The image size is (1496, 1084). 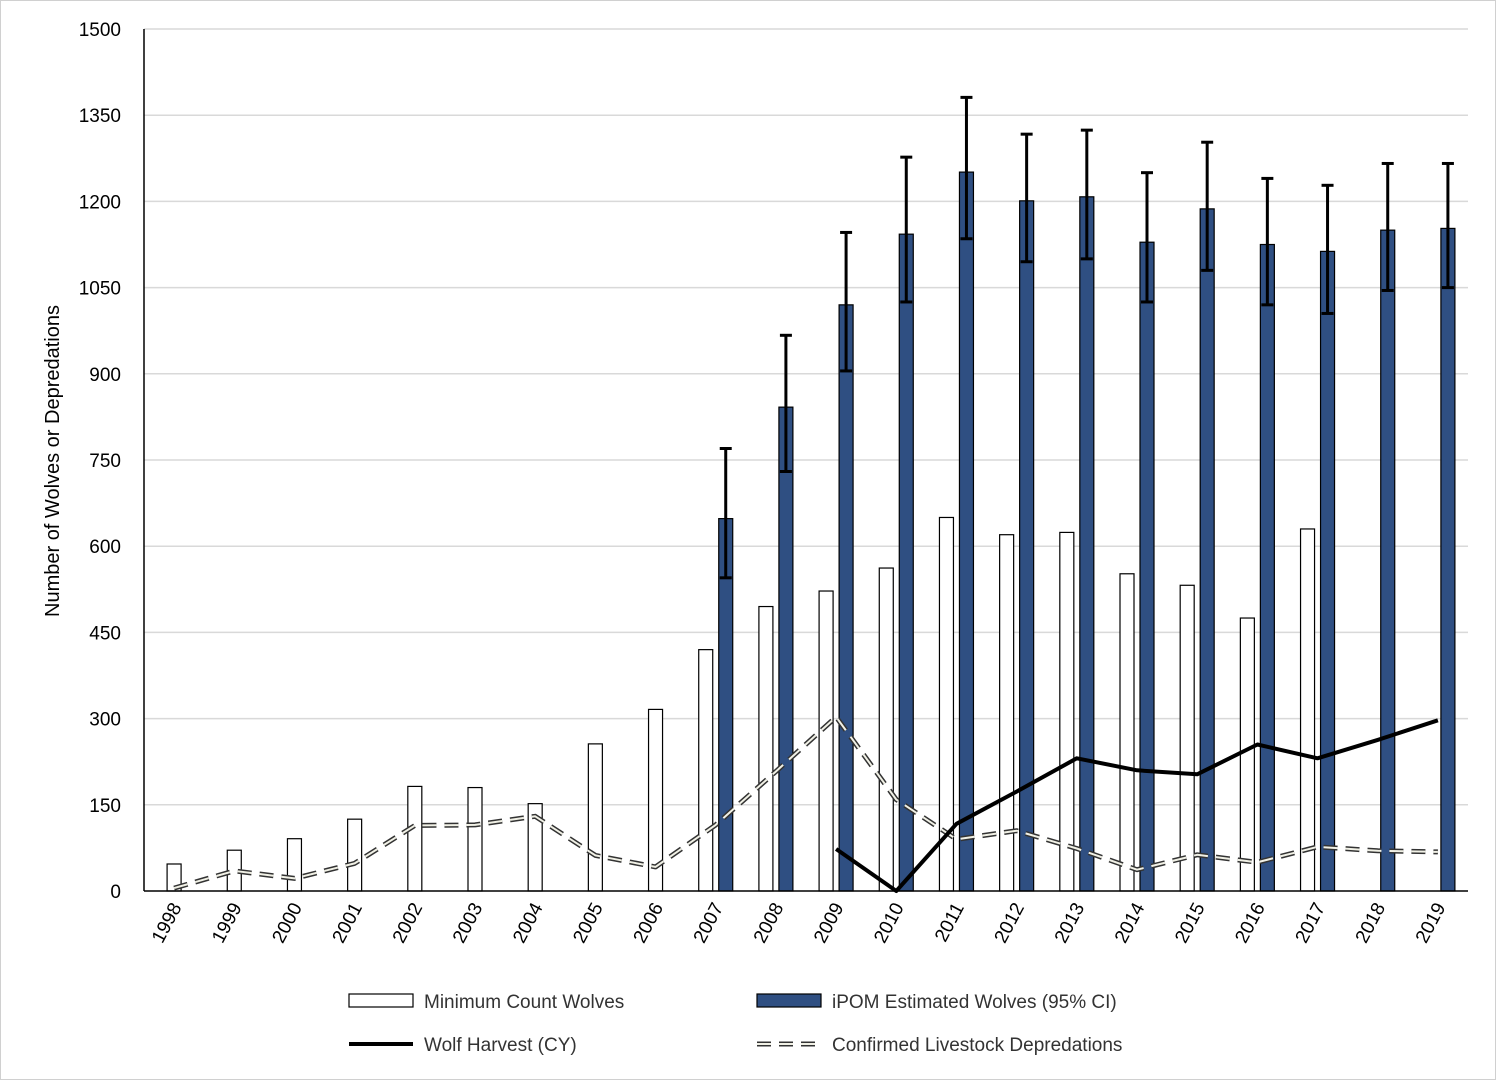 What do you see at coordinates (115, 892) in the screenshot?
I see `y-tick-label: 0` at bounding box center [115, 892].